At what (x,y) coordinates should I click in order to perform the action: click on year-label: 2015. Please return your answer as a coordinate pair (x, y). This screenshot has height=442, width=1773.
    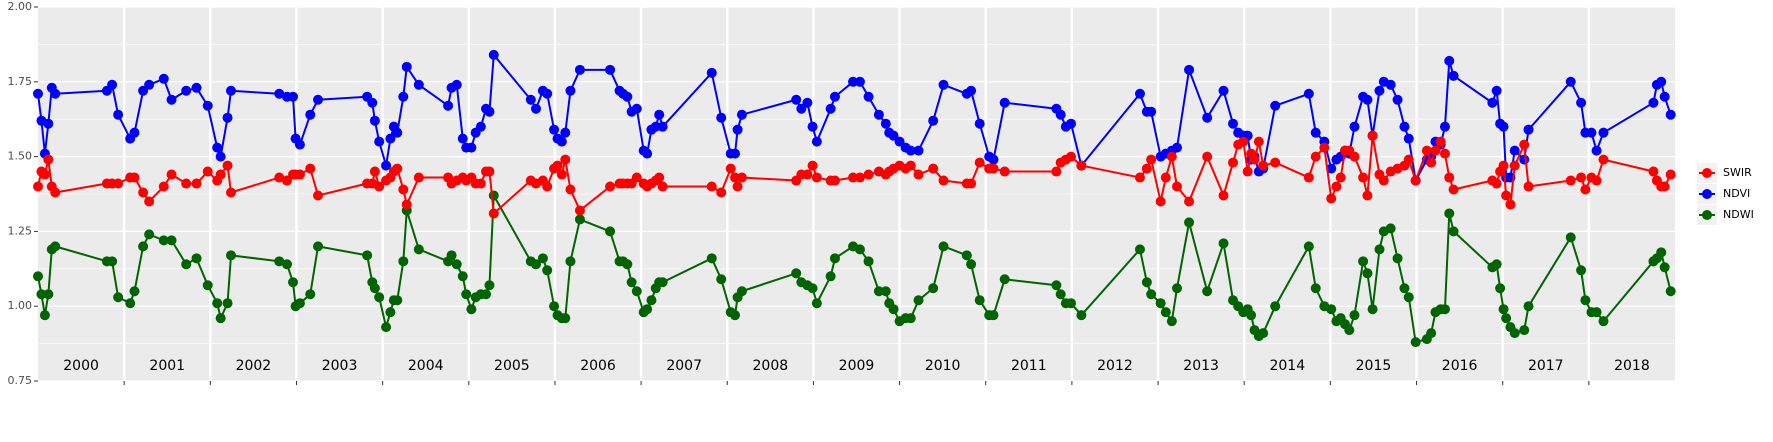
    Looking at the image, I should click on (1374, 366).